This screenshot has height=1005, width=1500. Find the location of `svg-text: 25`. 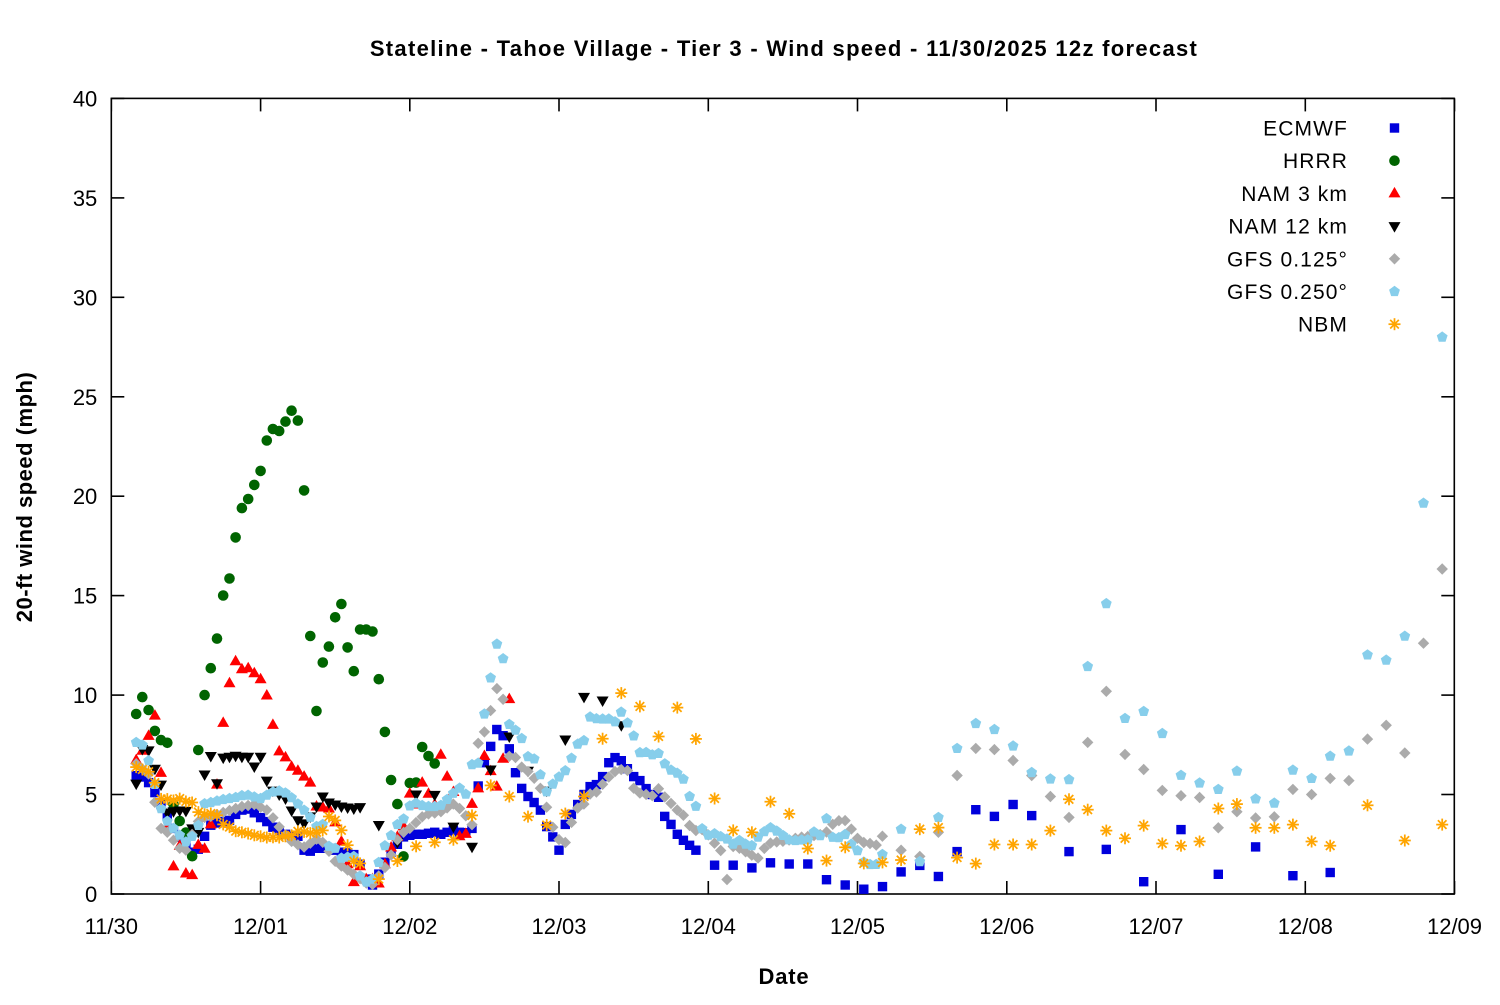

svg-text: 25 is located at coordinates (85, 397).